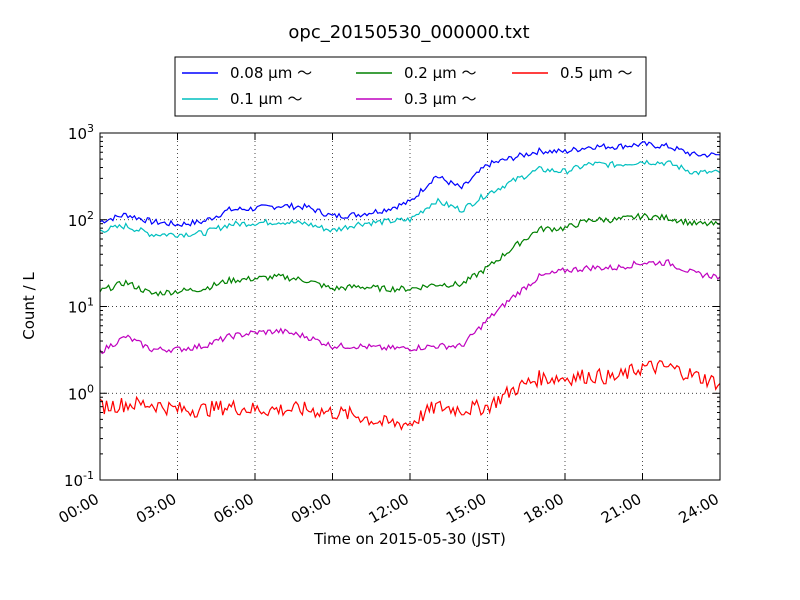  What do you see at coordinates (466, 508) in the screenshot?
I see `x-tick-label: 15:00` at bounding box center [466, 508].